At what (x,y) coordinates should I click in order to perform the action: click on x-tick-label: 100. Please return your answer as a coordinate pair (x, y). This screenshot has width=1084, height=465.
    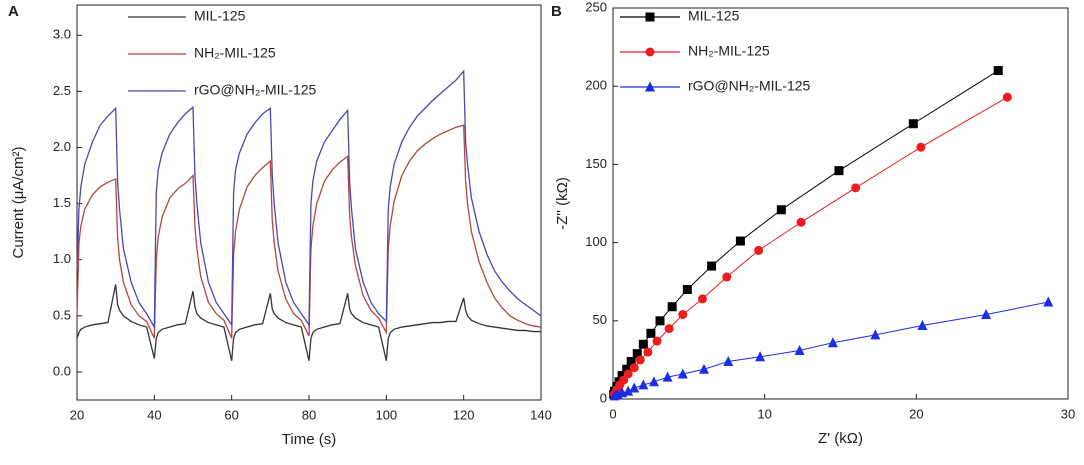
    Looking at the image, I should click on (386, 414).